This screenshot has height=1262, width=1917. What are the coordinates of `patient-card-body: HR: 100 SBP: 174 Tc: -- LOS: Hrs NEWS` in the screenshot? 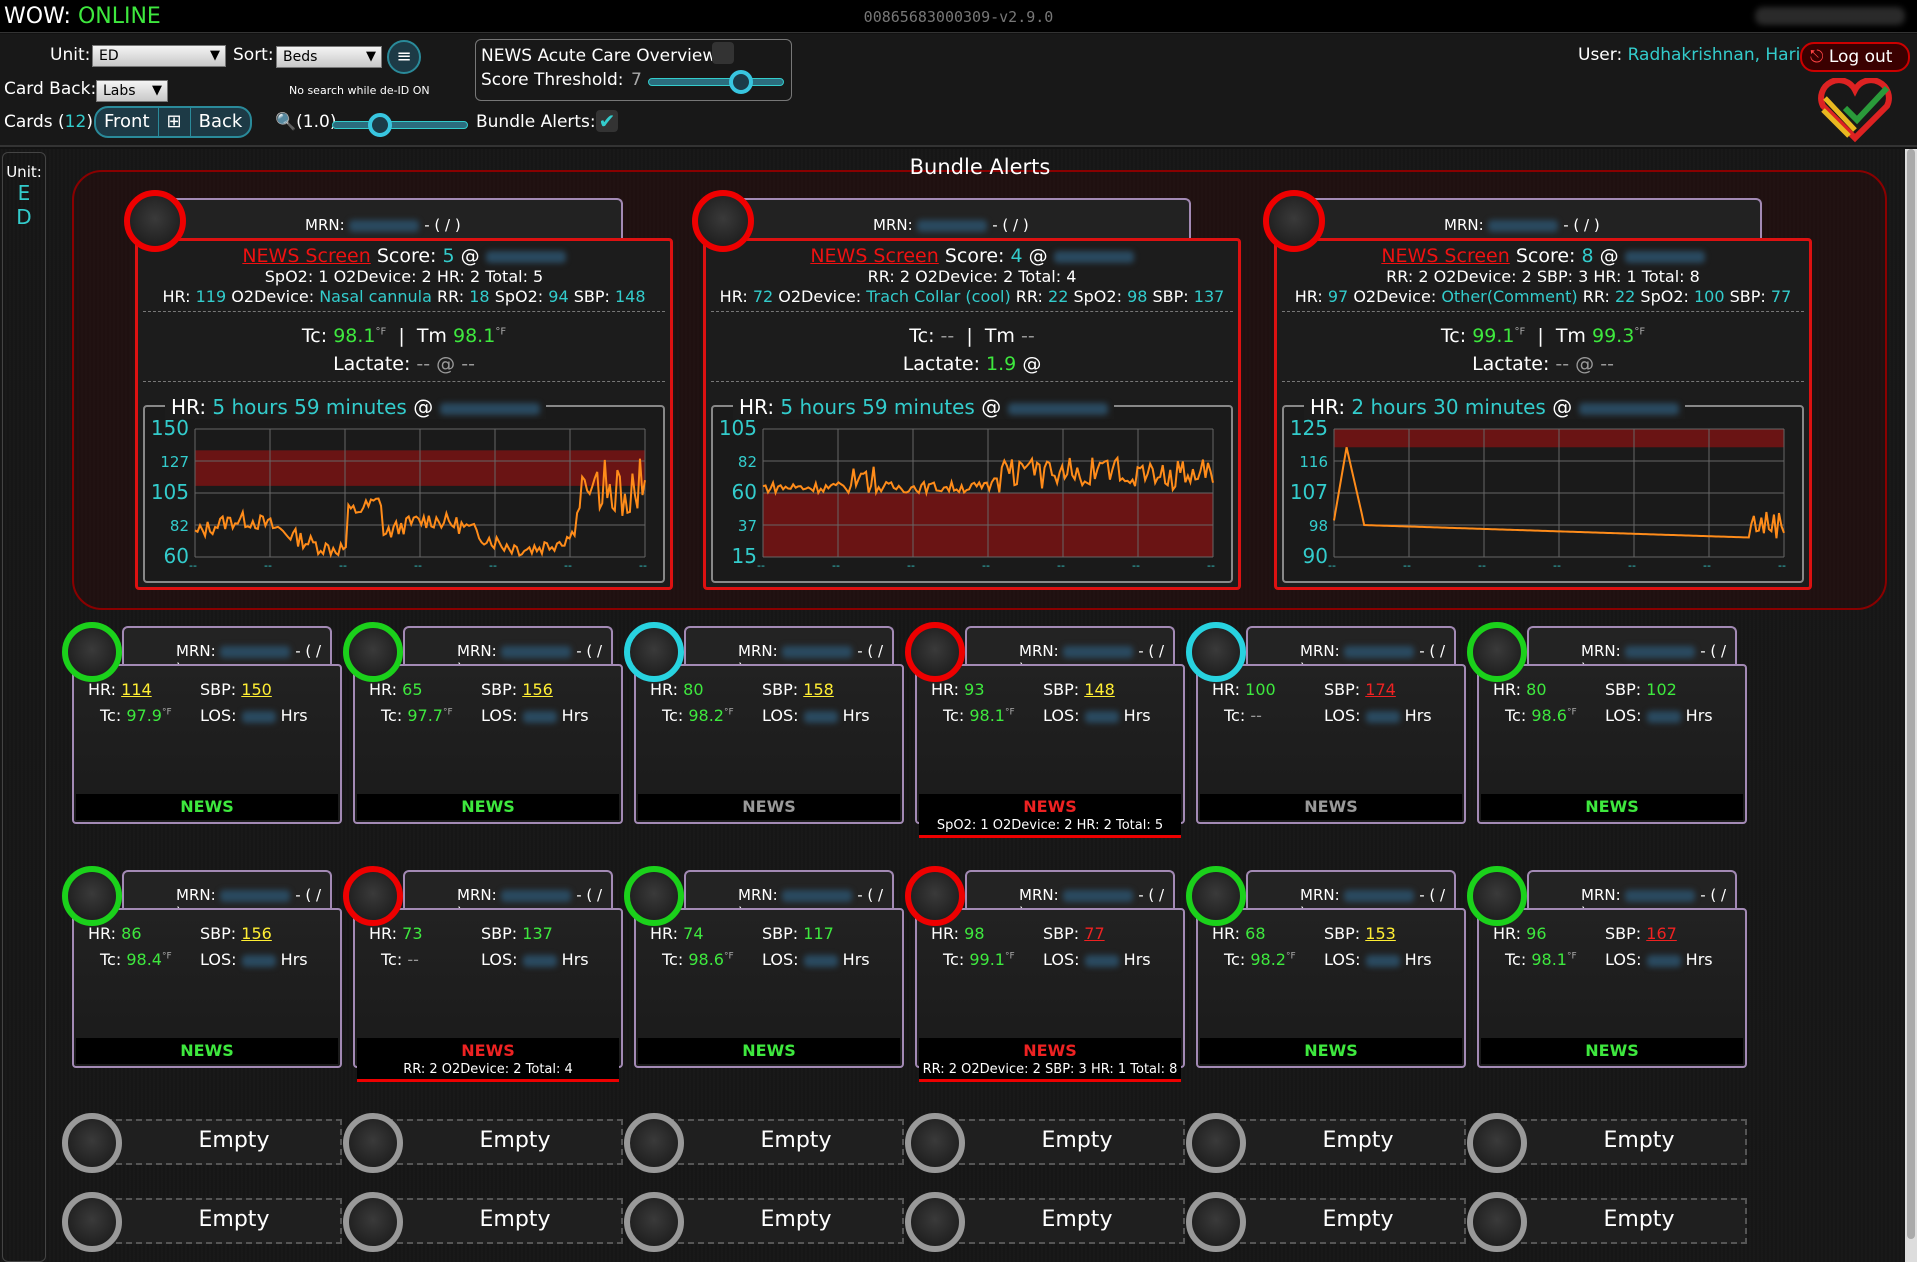 It's located at (1331, 744).